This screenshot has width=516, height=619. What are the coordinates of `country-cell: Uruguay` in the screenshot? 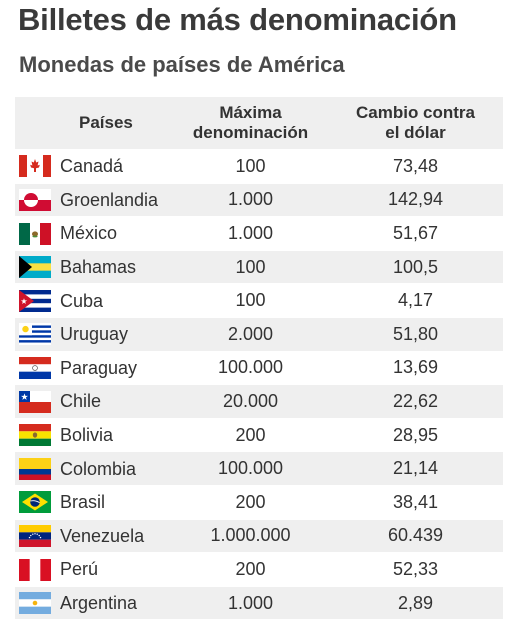 It's located at (94, 334).